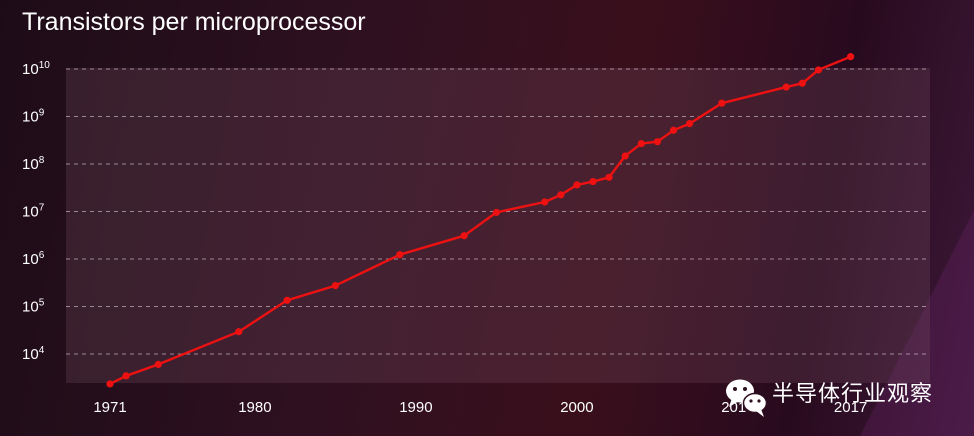 This screenshot has height=436, width=974. Describe the element at coordinates (194, 22) in the screenshot. I see `chart-title: Transistors per microprocessor` at that location.